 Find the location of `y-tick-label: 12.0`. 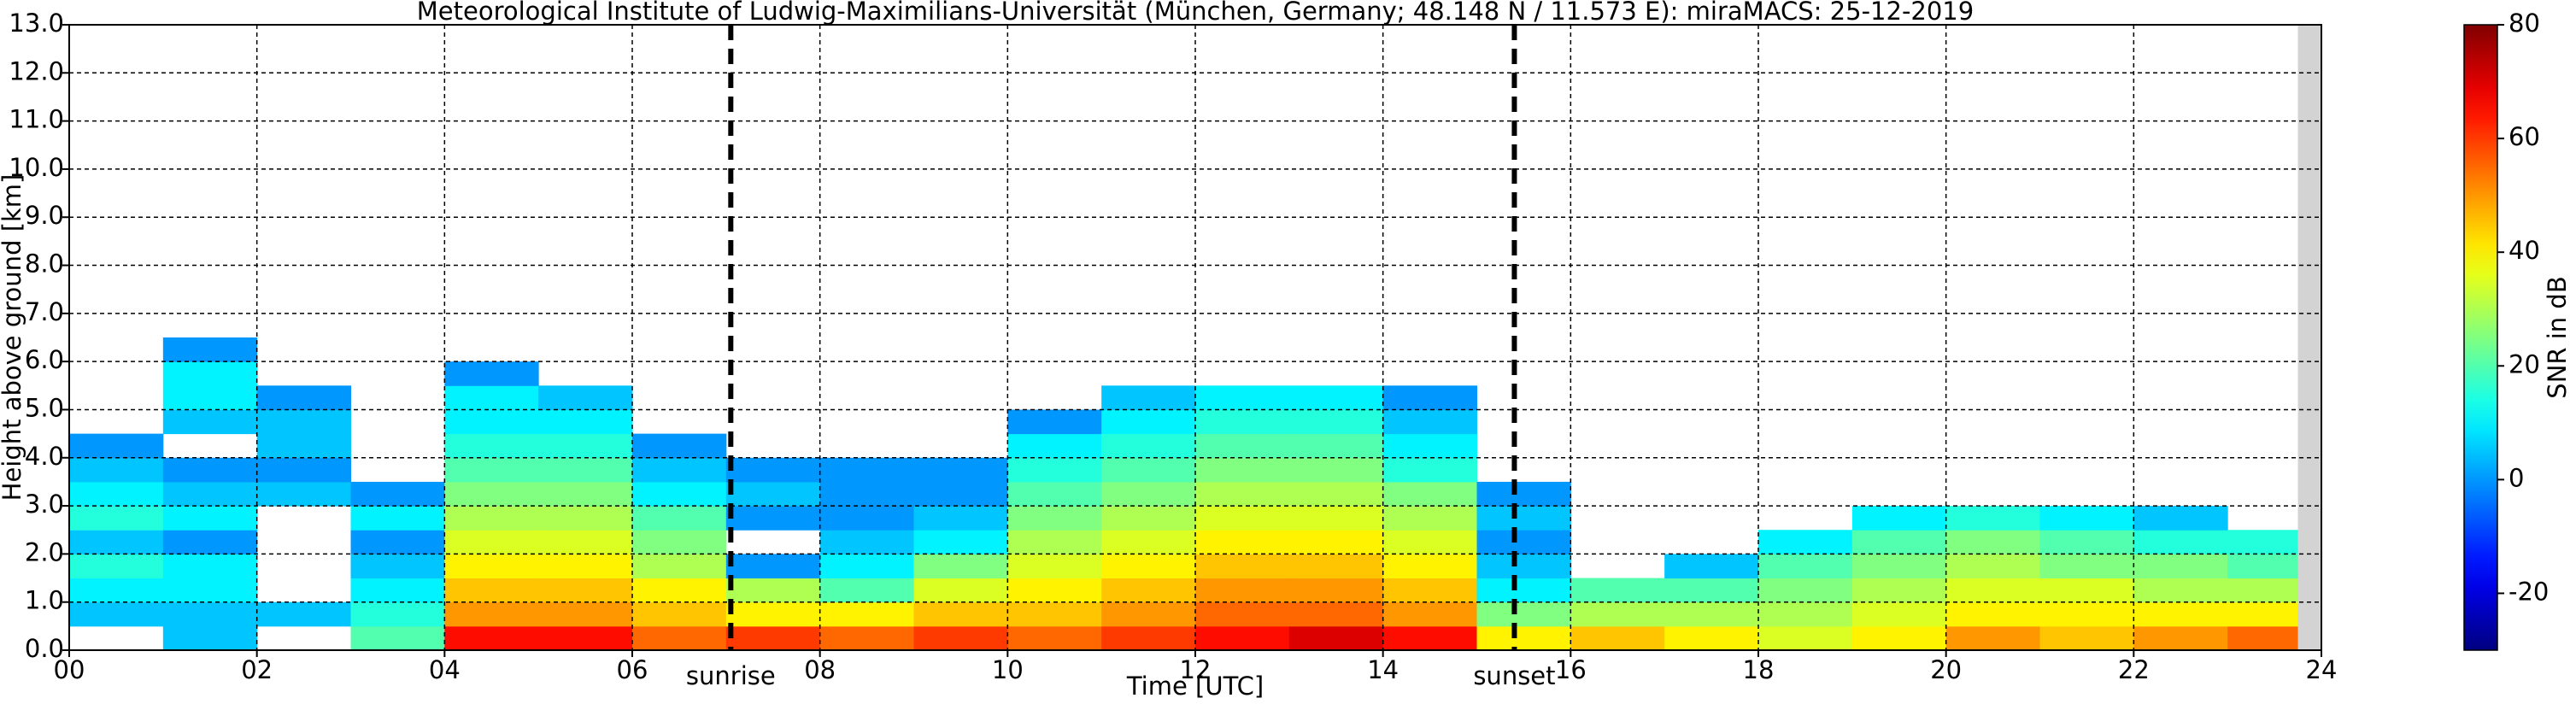

y-tick-label: 12.0 is located at coordinates (36, 70).